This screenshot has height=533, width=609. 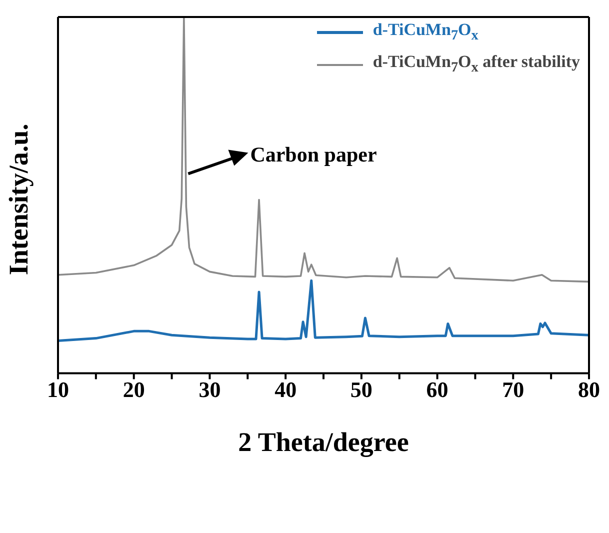 I want to click on x-tick-label: 80, so click(x=589, y=389).